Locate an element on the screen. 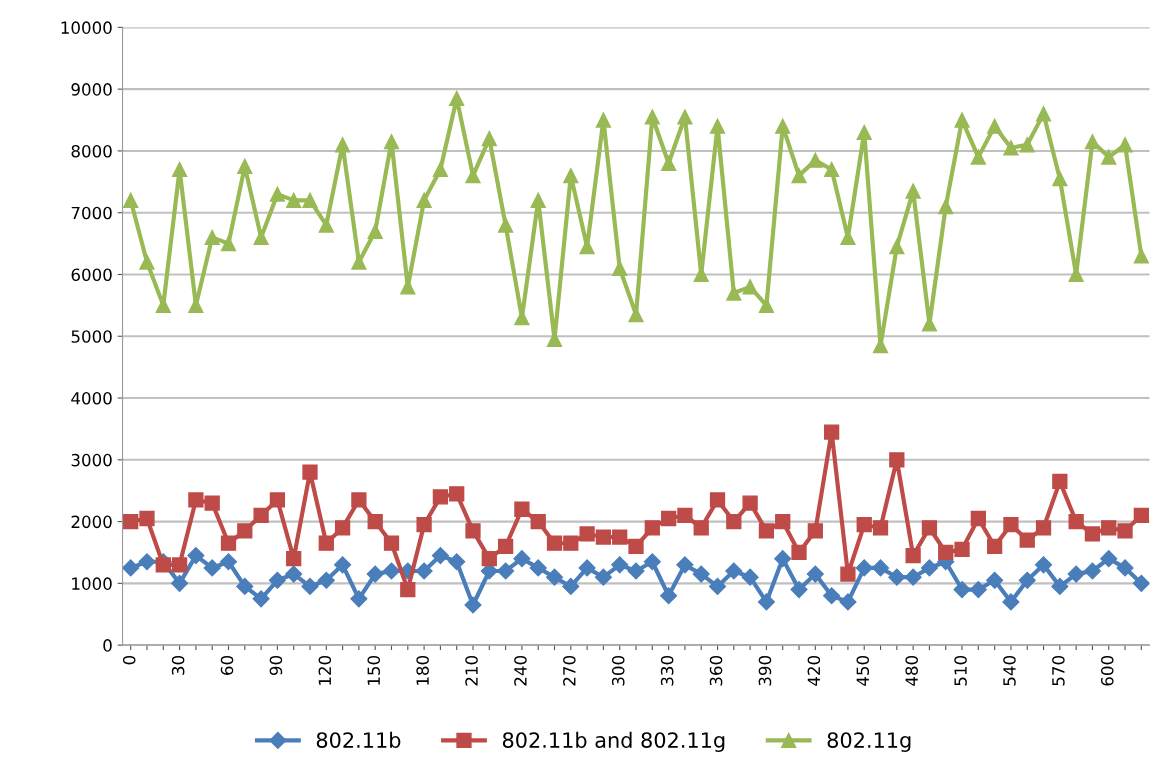  y-tick-label: 0 is located at coordinates (107, 645).